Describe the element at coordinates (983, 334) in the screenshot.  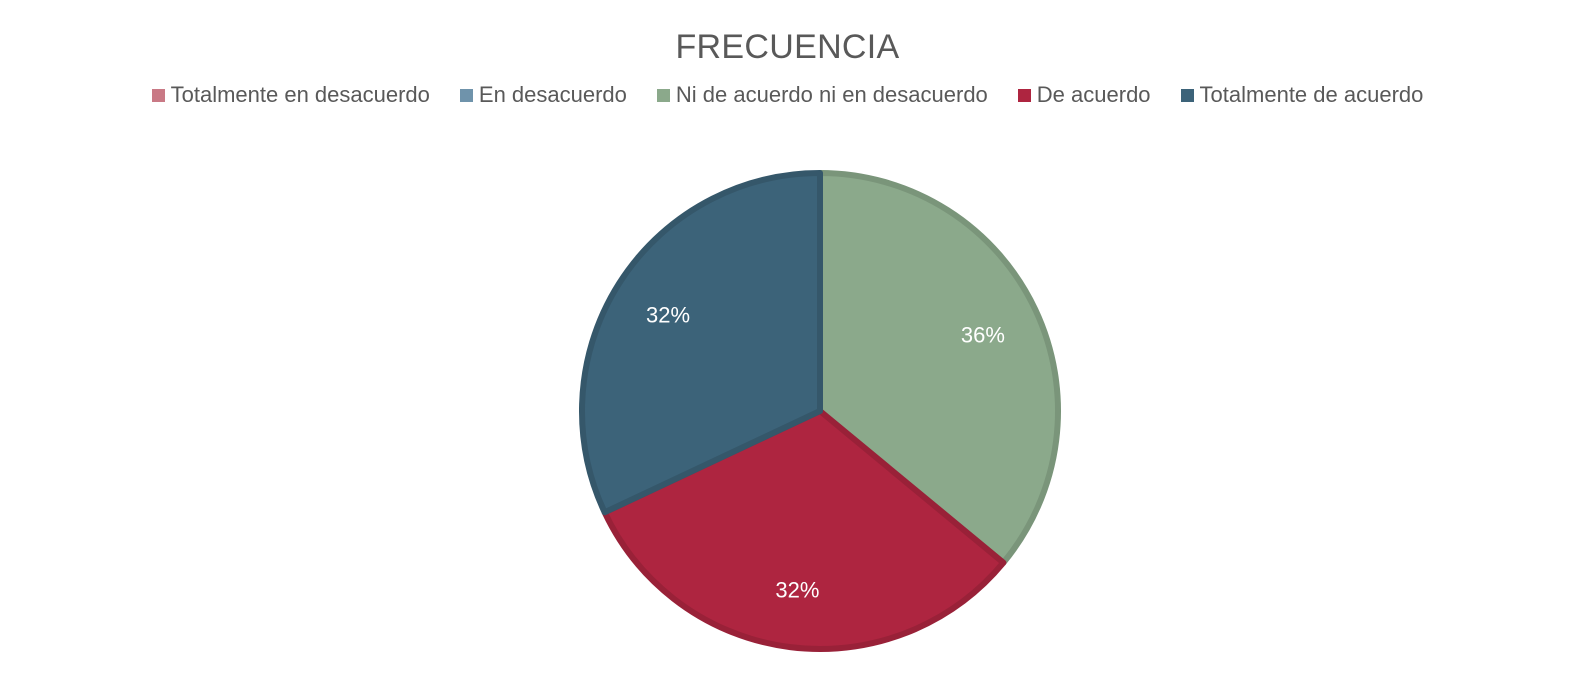
I see `slice-data-label-2: 36%` at that location.